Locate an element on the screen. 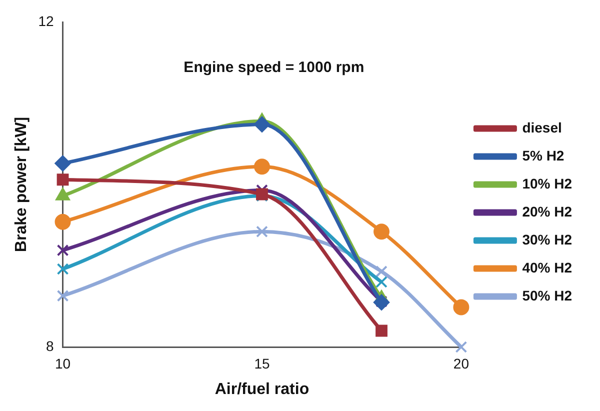 The image size is (600, 411). legend-label: diesel is located at coordinates (542, 127).